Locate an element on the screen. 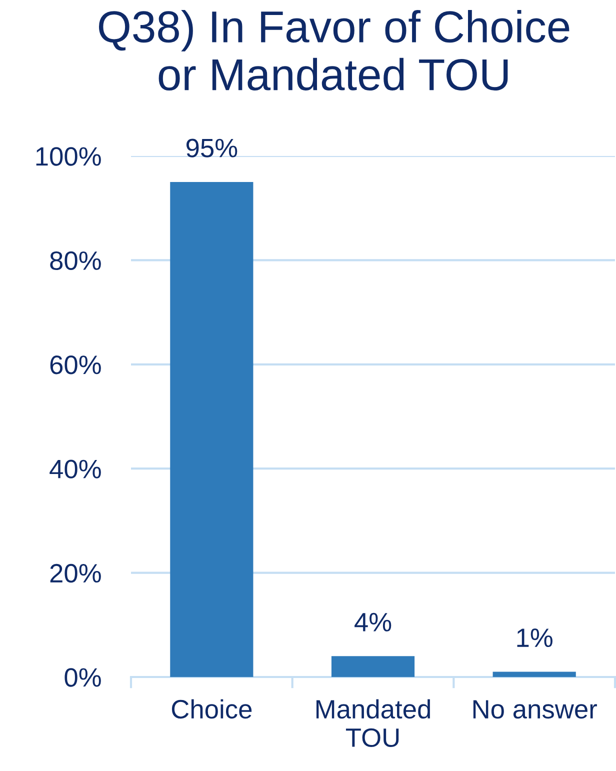 The width and height of the screenshot is (616, 771). y-tick-label: 40% is located at coordinates (75, 469).